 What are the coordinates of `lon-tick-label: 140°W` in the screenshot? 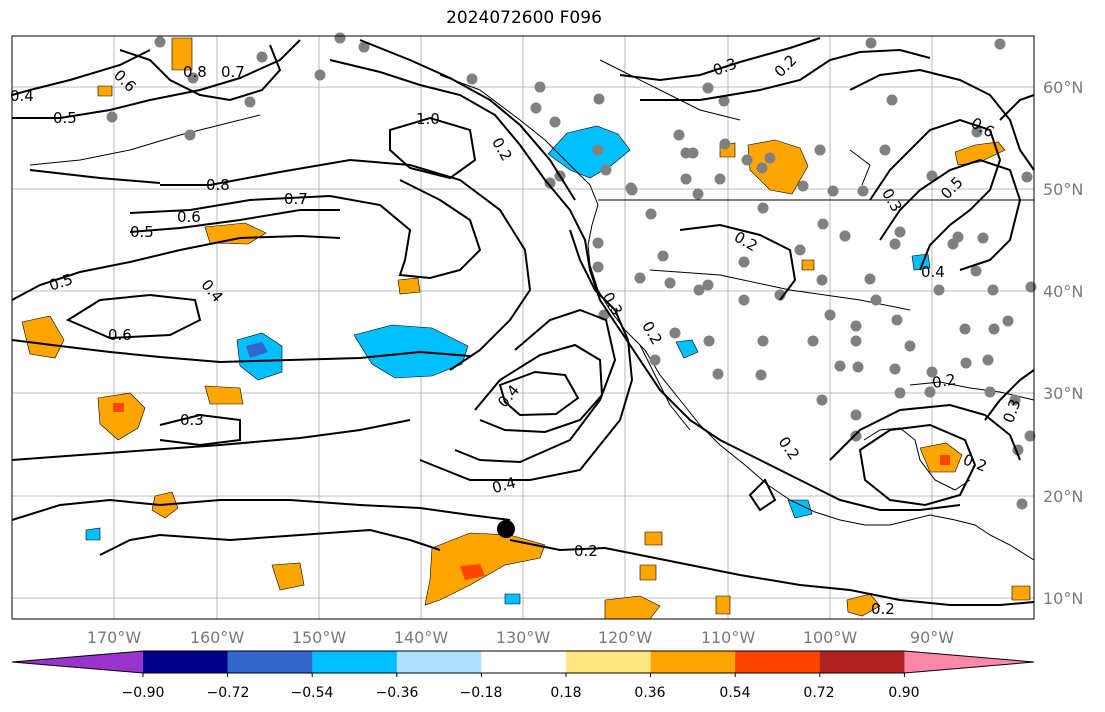 It's located at (421, 637).